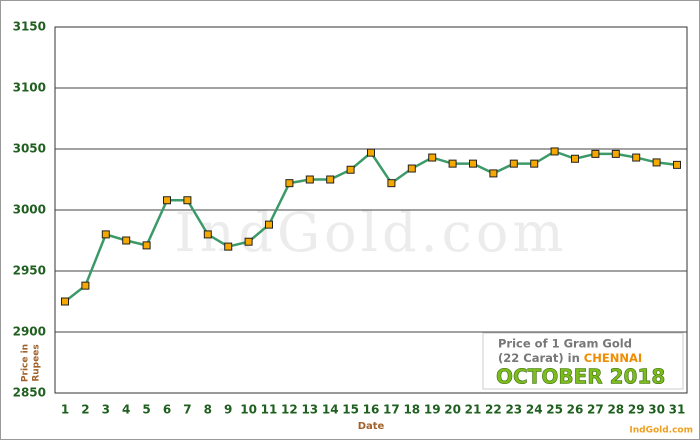  I want to click on x-tick-label: 27, so click(595, 410).